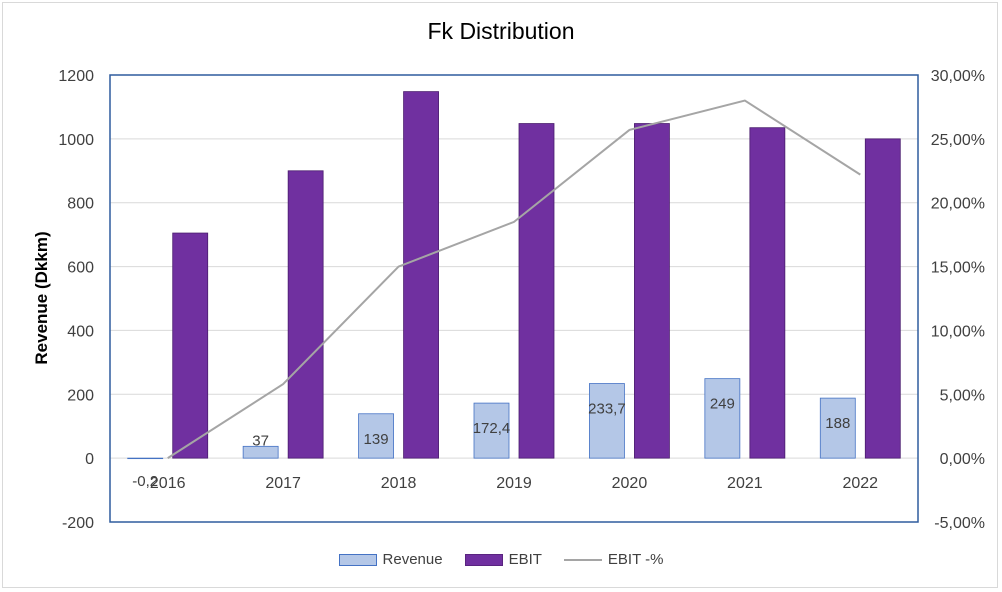  What do you see at coordinates (357, 559) in the screenshot?
I see `legend-swatch-revenue` at bounding box center [357, 559].